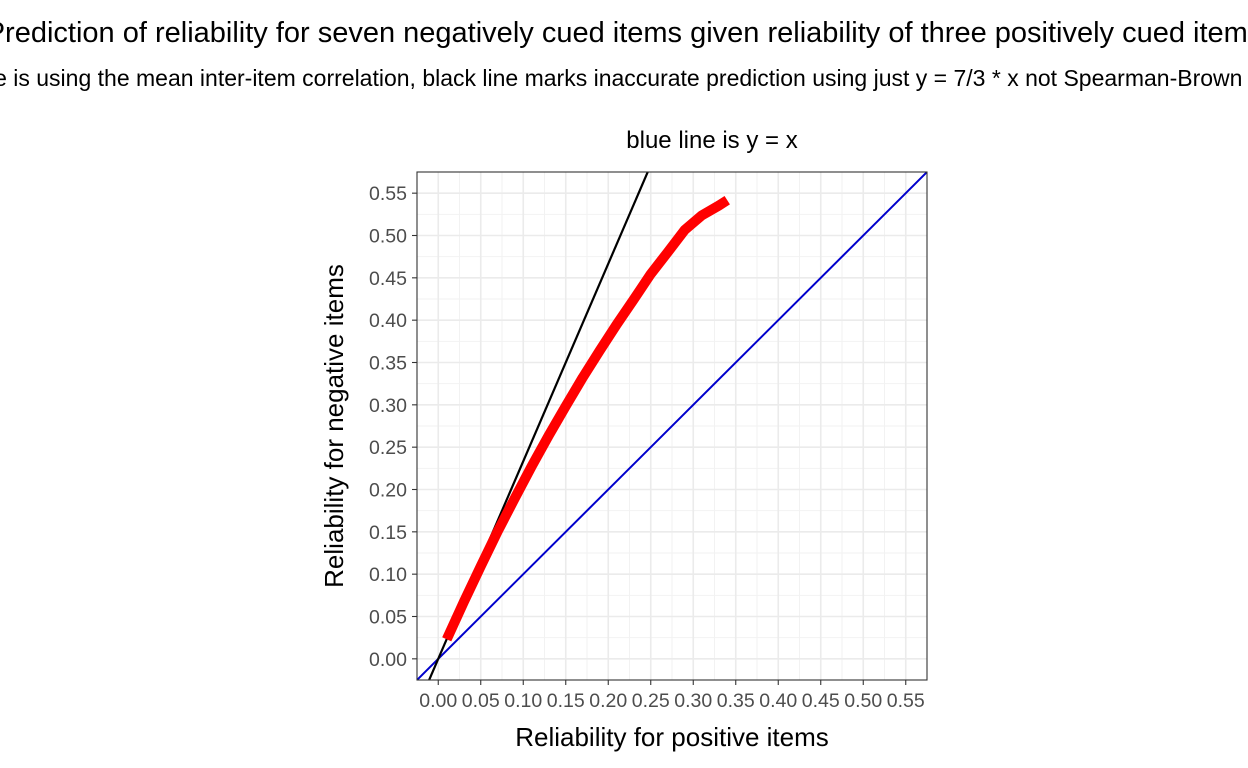  I want to click on series-line-red, so click(586, 418).